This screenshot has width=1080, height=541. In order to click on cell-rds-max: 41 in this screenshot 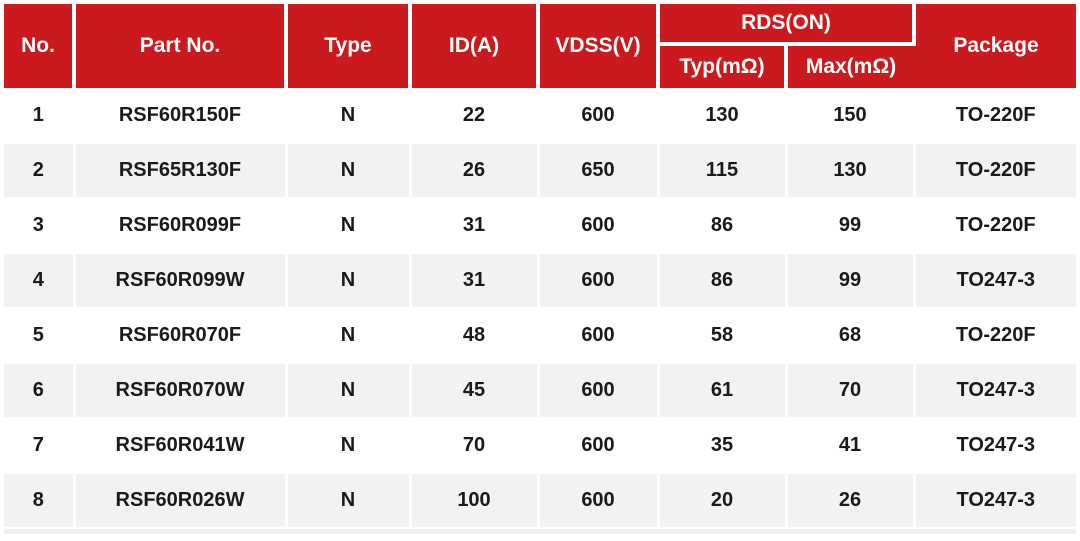, I will do `click(851, 446)`.